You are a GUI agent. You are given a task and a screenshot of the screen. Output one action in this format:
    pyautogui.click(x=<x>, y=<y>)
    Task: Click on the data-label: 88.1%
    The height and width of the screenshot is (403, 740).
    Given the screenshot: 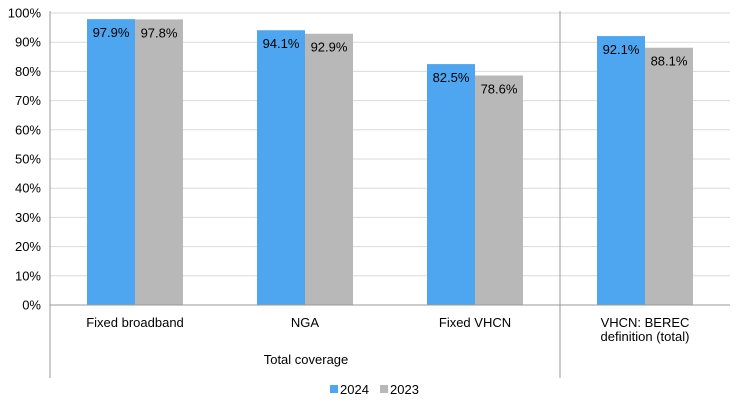 What is the action you would take?
    pyautogui.click(x=669, y=61)
    